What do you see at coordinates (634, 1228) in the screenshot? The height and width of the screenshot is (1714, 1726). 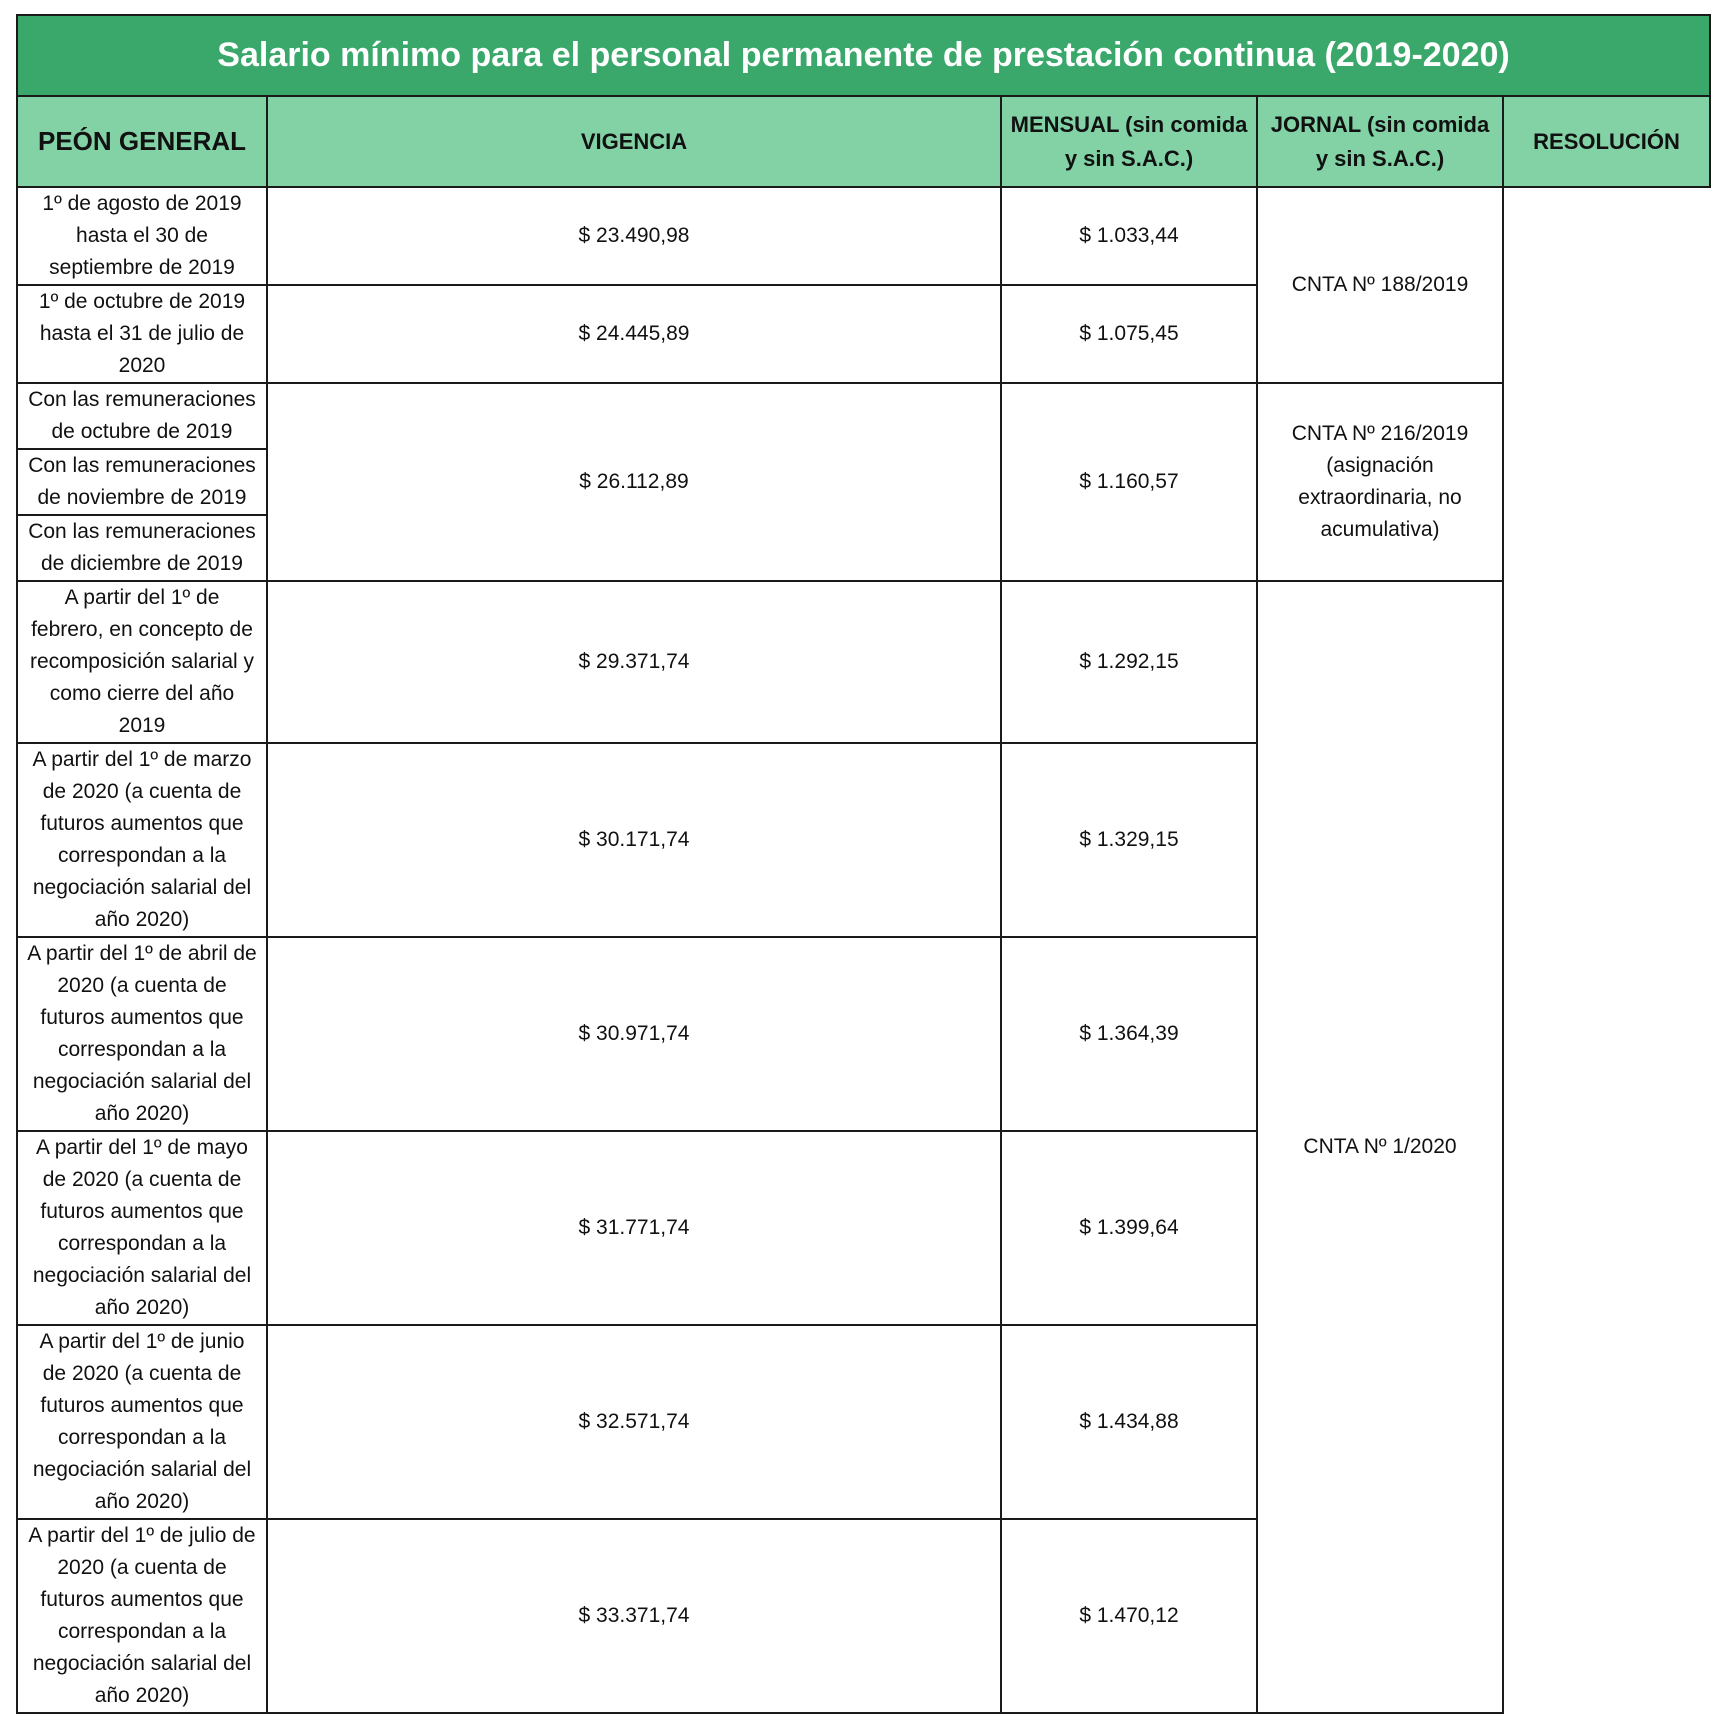 I see `mensual-cell: $ 31.771,74` at bounding box center [634, 1228].